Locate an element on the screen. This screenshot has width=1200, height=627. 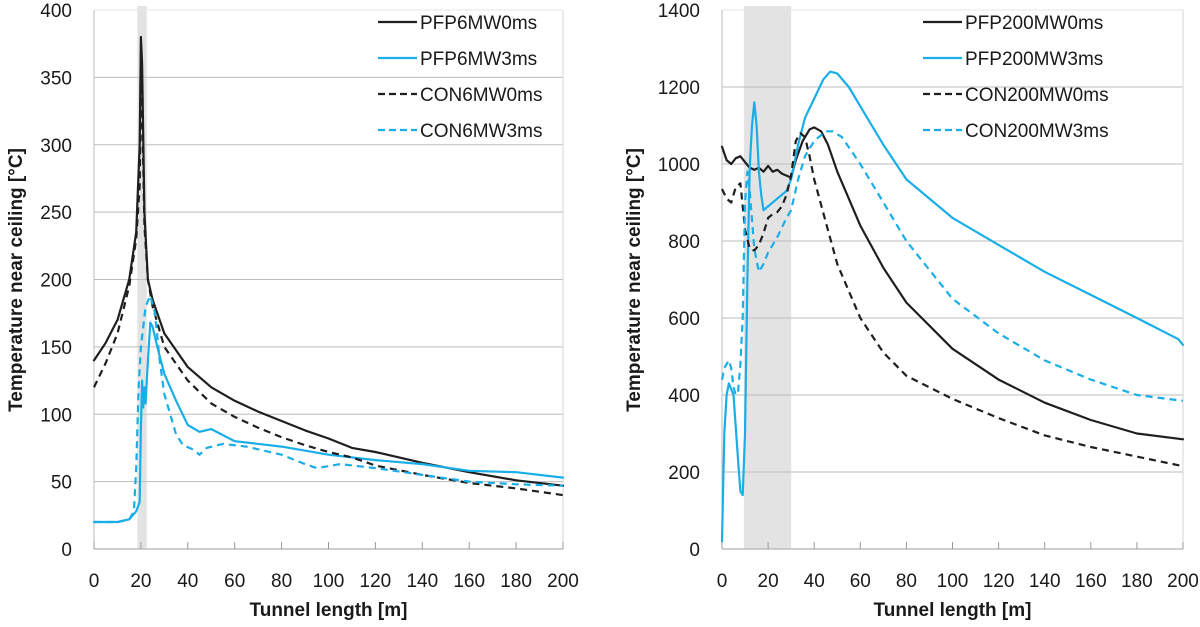
y-tick-label: 50 is located at coordinates (61, 483).